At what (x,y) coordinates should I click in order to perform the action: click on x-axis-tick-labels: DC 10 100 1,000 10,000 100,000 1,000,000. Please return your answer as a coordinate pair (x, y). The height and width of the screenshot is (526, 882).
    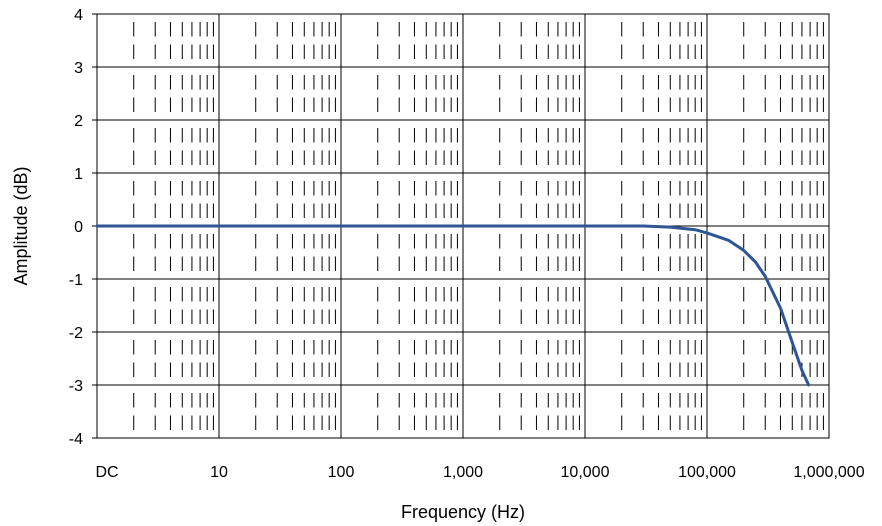
    Looking at the image, I should click on (479, 472).